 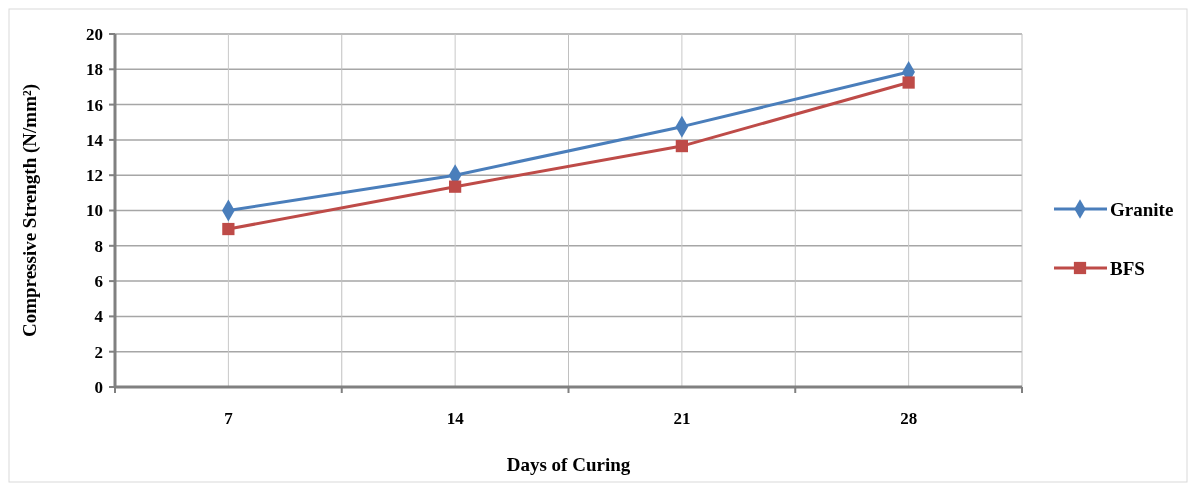 I want to click on y-tick-label: 10, so click(x=94, y=211).